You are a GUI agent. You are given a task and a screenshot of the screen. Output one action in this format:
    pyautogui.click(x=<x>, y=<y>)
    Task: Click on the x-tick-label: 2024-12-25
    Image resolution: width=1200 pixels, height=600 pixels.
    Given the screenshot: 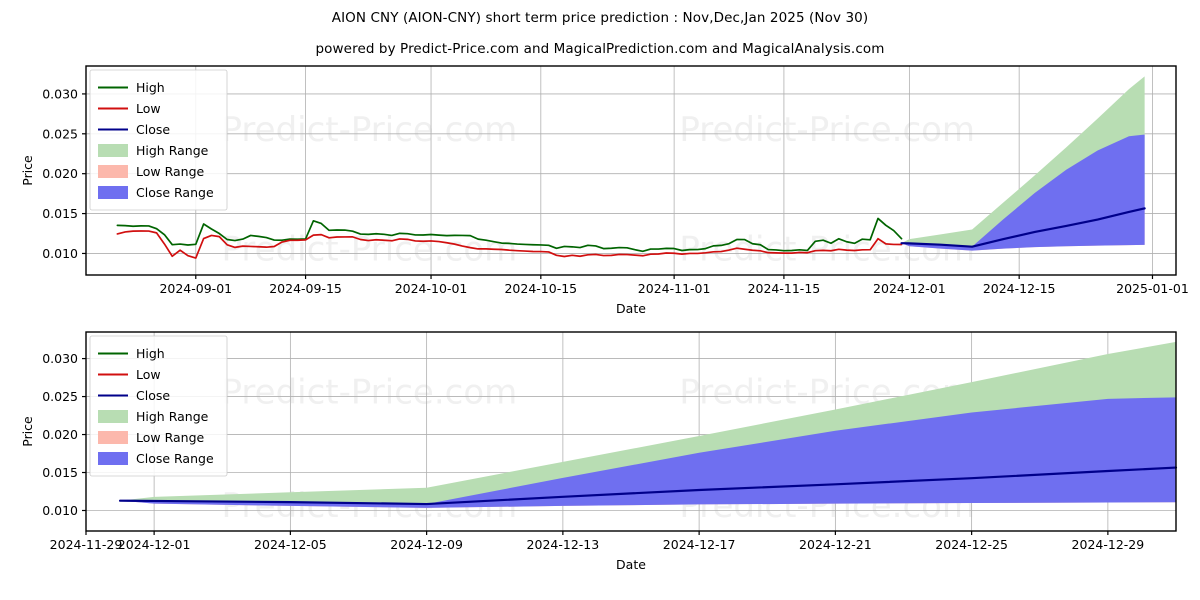 What is the action you would take?
    pyautogui.click(x=971, y=544)
    